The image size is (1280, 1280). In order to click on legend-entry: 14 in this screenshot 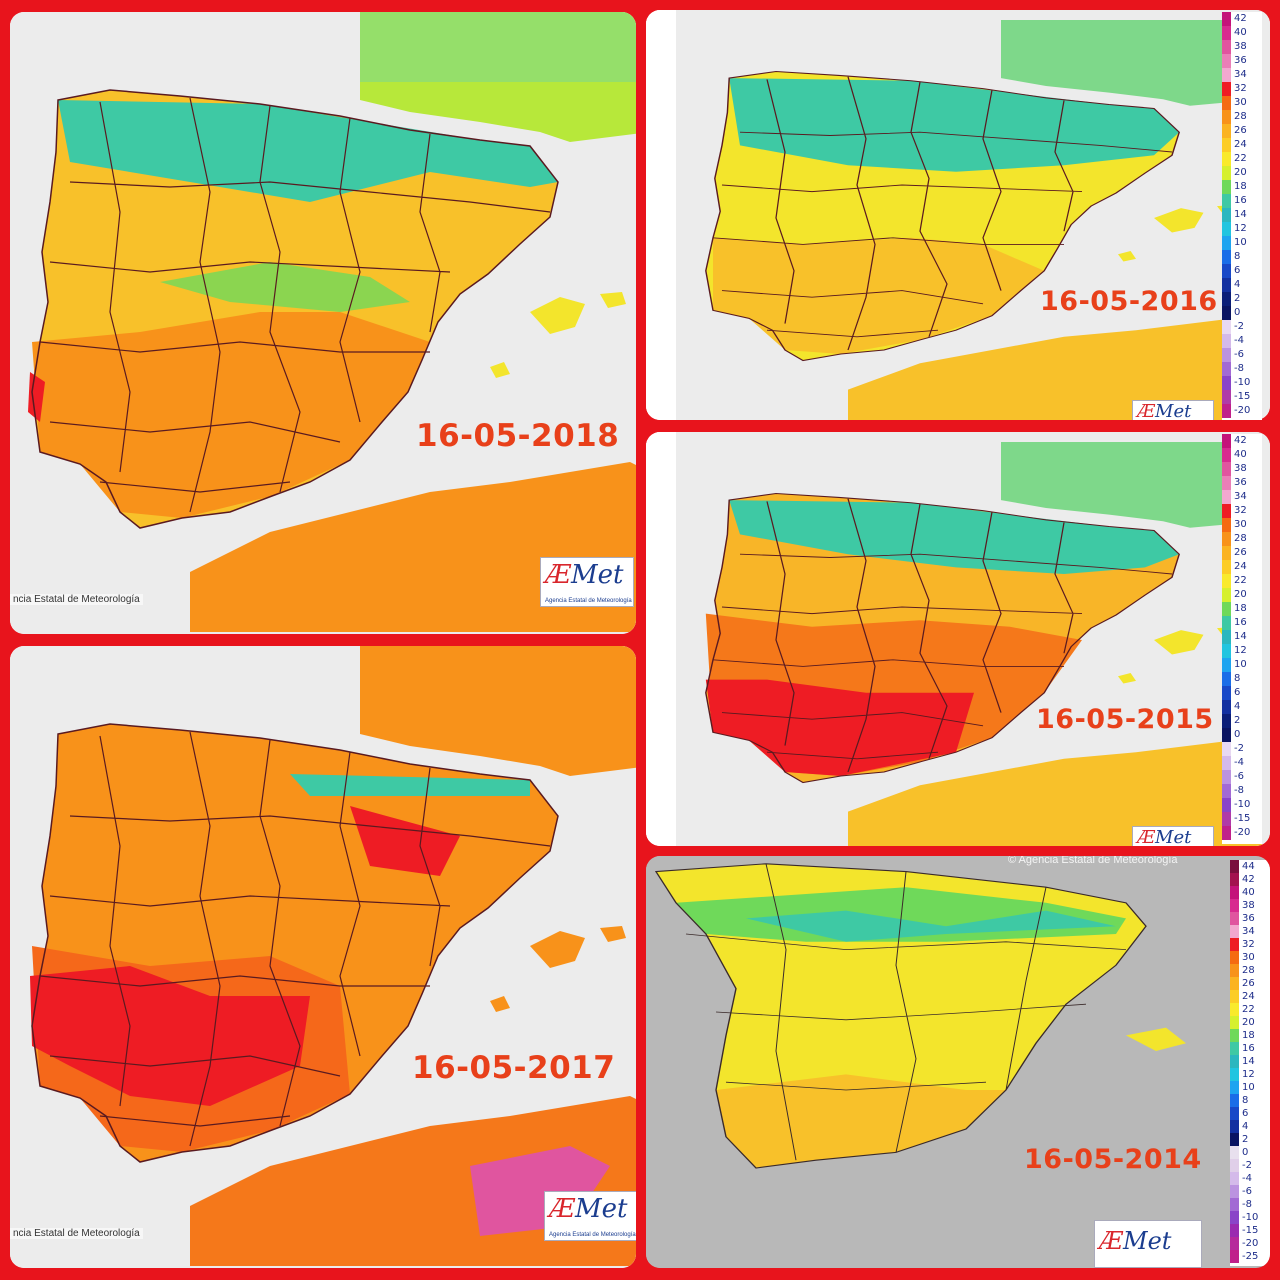, I will do `click(1250, 1061)`.